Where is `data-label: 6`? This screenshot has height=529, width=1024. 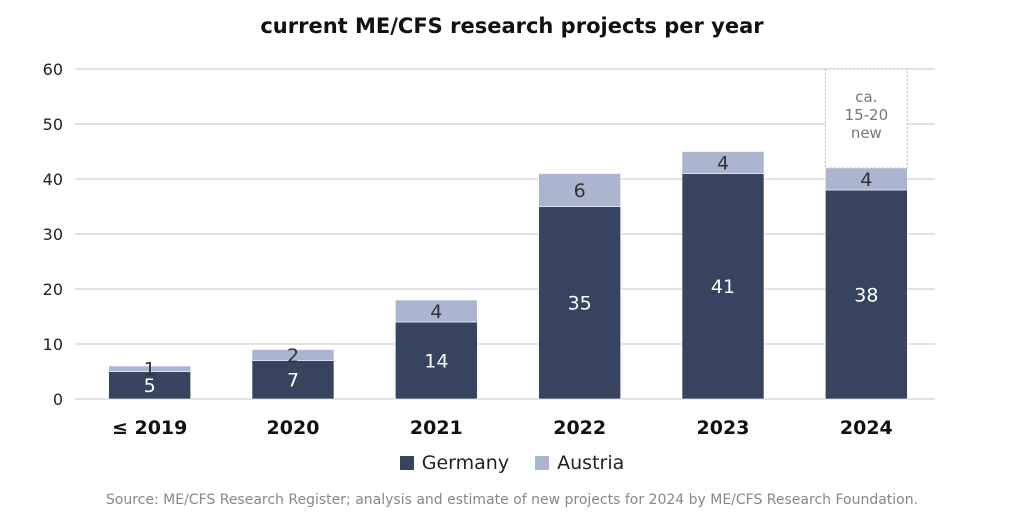
data-label: 6 is located at coordinates (580, 191).